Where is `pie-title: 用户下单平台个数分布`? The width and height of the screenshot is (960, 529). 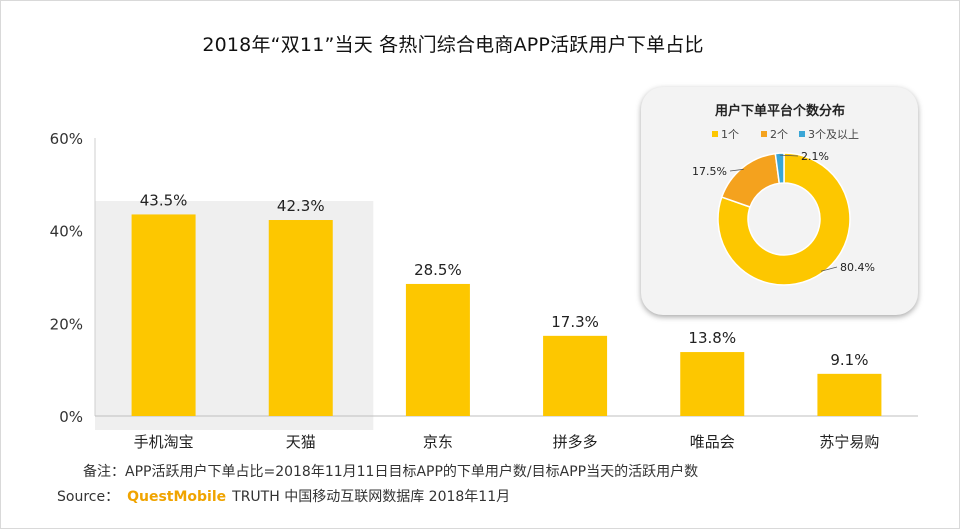
pie-title: 用户下单平台个数分布 is located at coordinates (779, 111).